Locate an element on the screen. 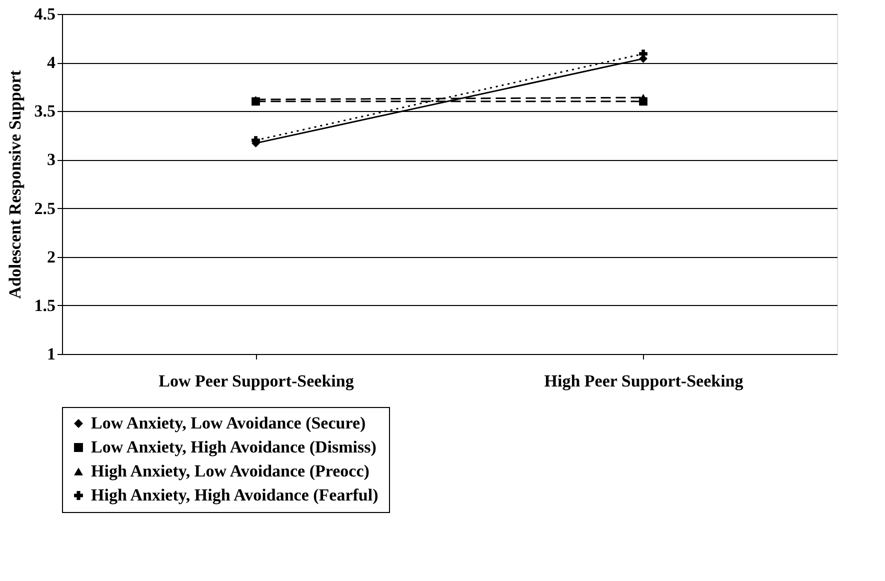  y-tick-label: 1.5 is located at coordinates (45, 305).